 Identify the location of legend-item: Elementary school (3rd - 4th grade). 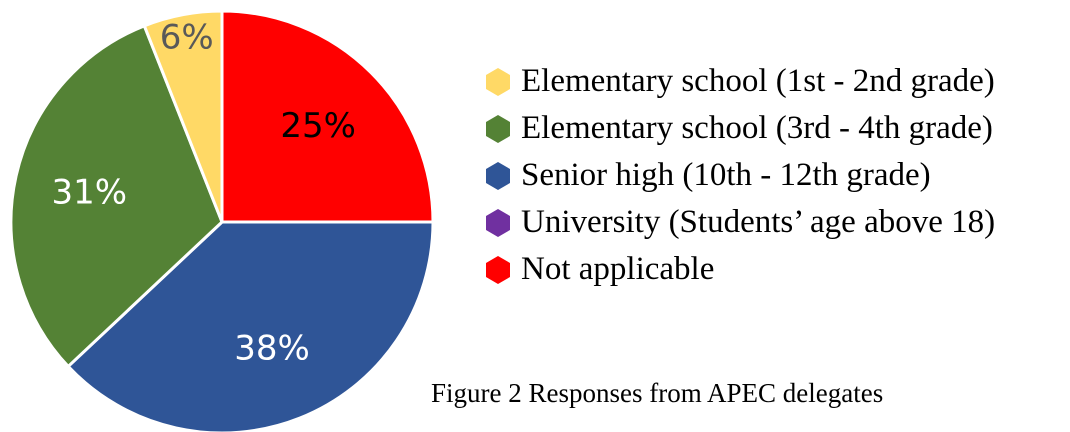
(739, 128).